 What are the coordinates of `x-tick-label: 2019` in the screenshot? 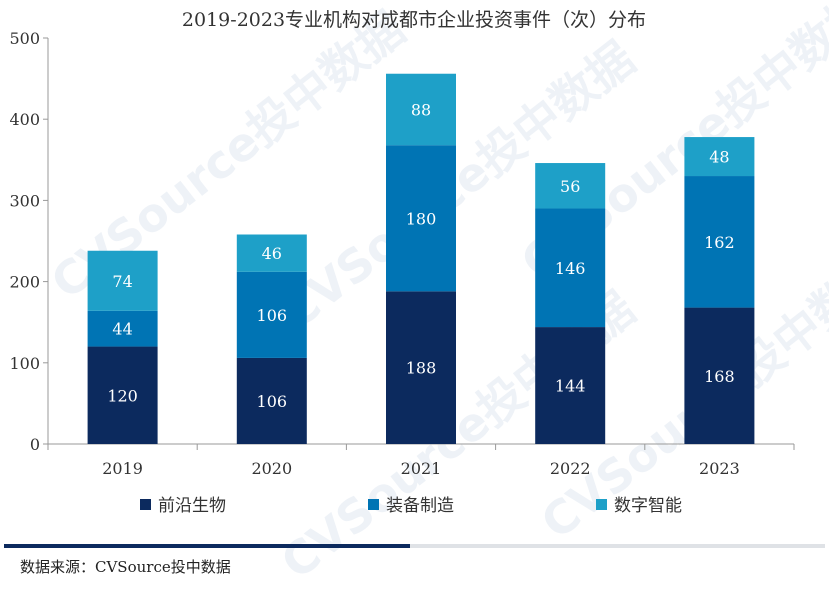 It's located at (122, 468).